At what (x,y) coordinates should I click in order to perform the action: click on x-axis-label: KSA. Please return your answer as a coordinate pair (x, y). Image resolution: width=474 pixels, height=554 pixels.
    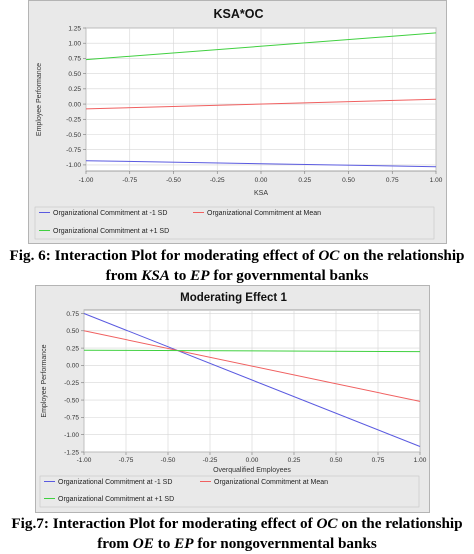
    Looking at the image, I should click on (261, 193).